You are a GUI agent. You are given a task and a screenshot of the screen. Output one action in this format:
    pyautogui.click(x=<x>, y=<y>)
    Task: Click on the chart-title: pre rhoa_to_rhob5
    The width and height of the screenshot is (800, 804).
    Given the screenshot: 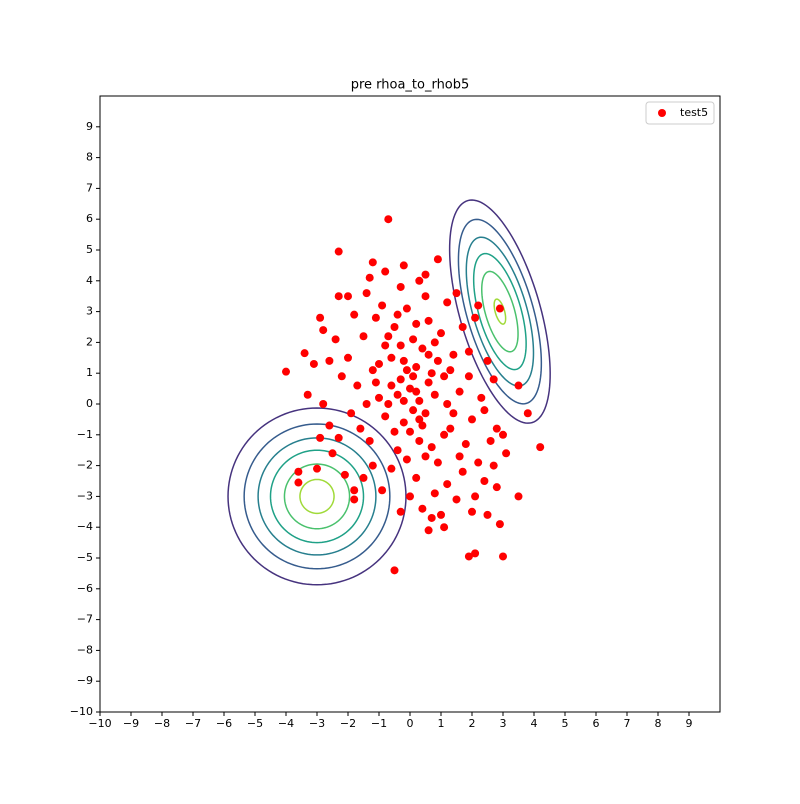 What is the action you would take?
    pyautogui.click(x=410, y=85)
    